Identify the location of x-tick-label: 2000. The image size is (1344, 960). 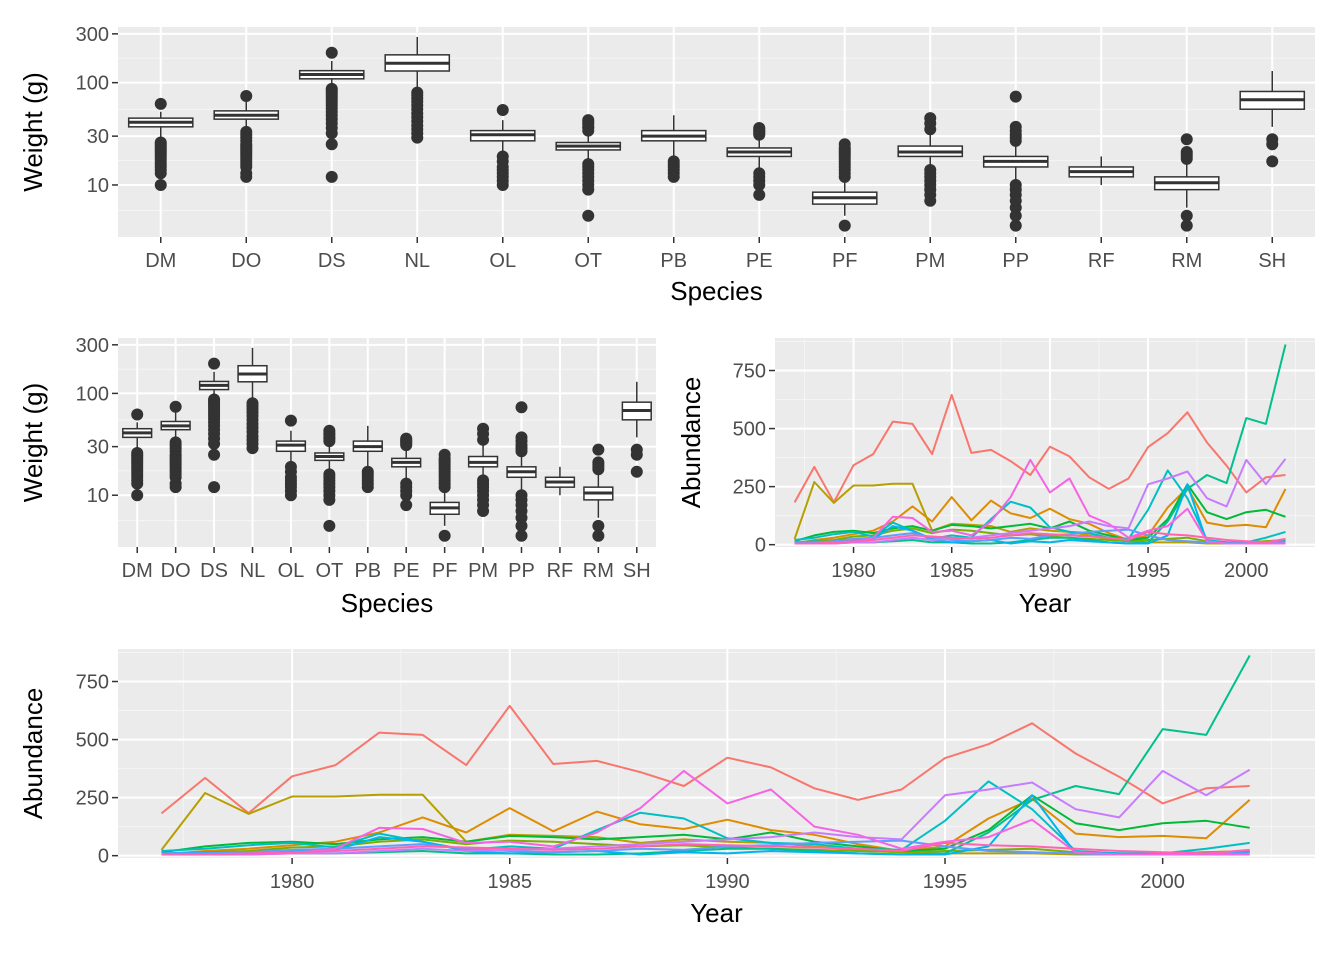
(1246, 571).